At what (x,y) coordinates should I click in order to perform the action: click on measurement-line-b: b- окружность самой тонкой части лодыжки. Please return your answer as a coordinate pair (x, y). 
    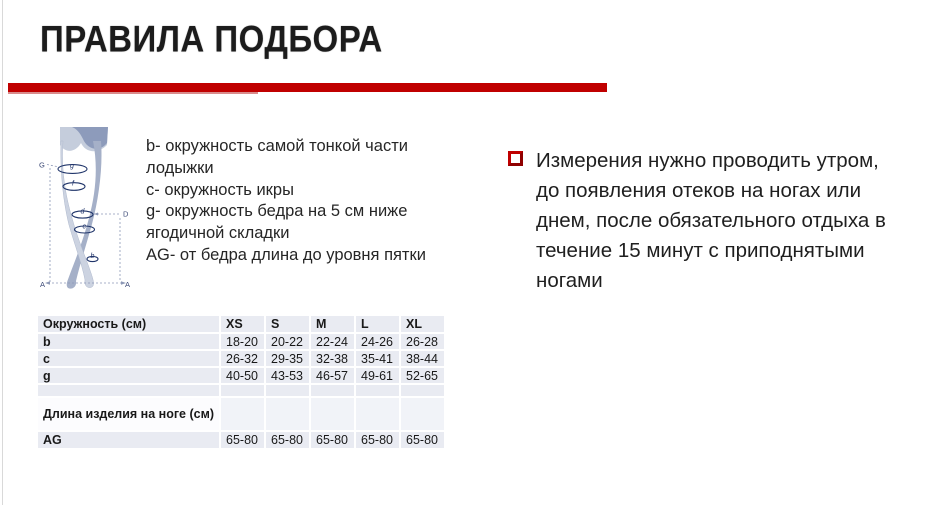
    Looking at the image, I should click on (277, 157).